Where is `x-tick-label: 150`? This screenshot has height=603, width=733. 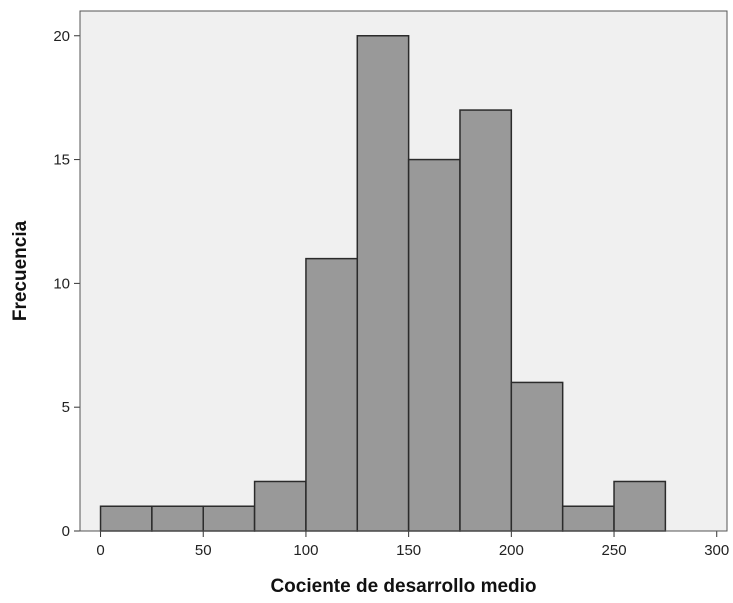 x-tick-label: 150 is located at coordinates (408, 550).